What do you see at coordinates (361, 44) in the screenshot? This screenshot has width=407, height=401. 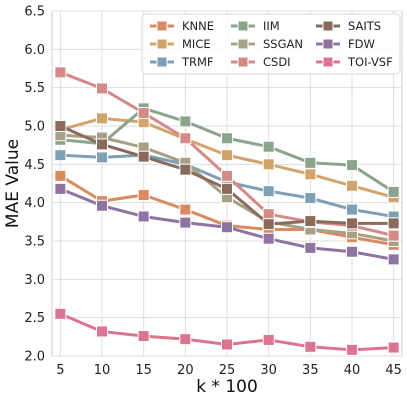 I see `legend-label: FDW` at bounding box center [361, 44].